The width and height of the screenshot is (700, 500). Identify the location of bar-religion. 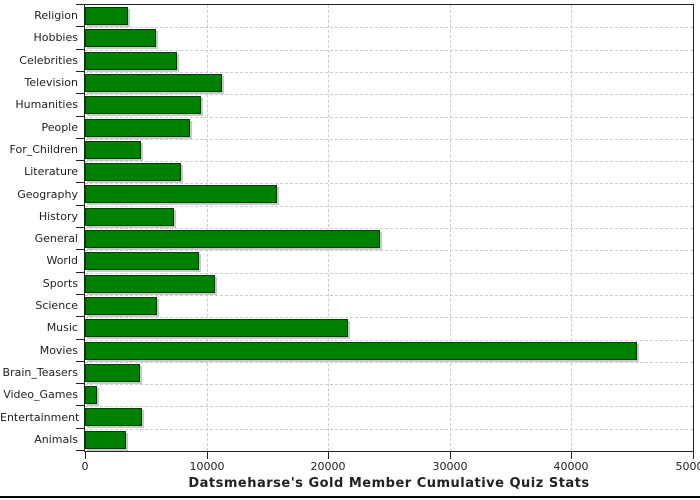
(106, 16).